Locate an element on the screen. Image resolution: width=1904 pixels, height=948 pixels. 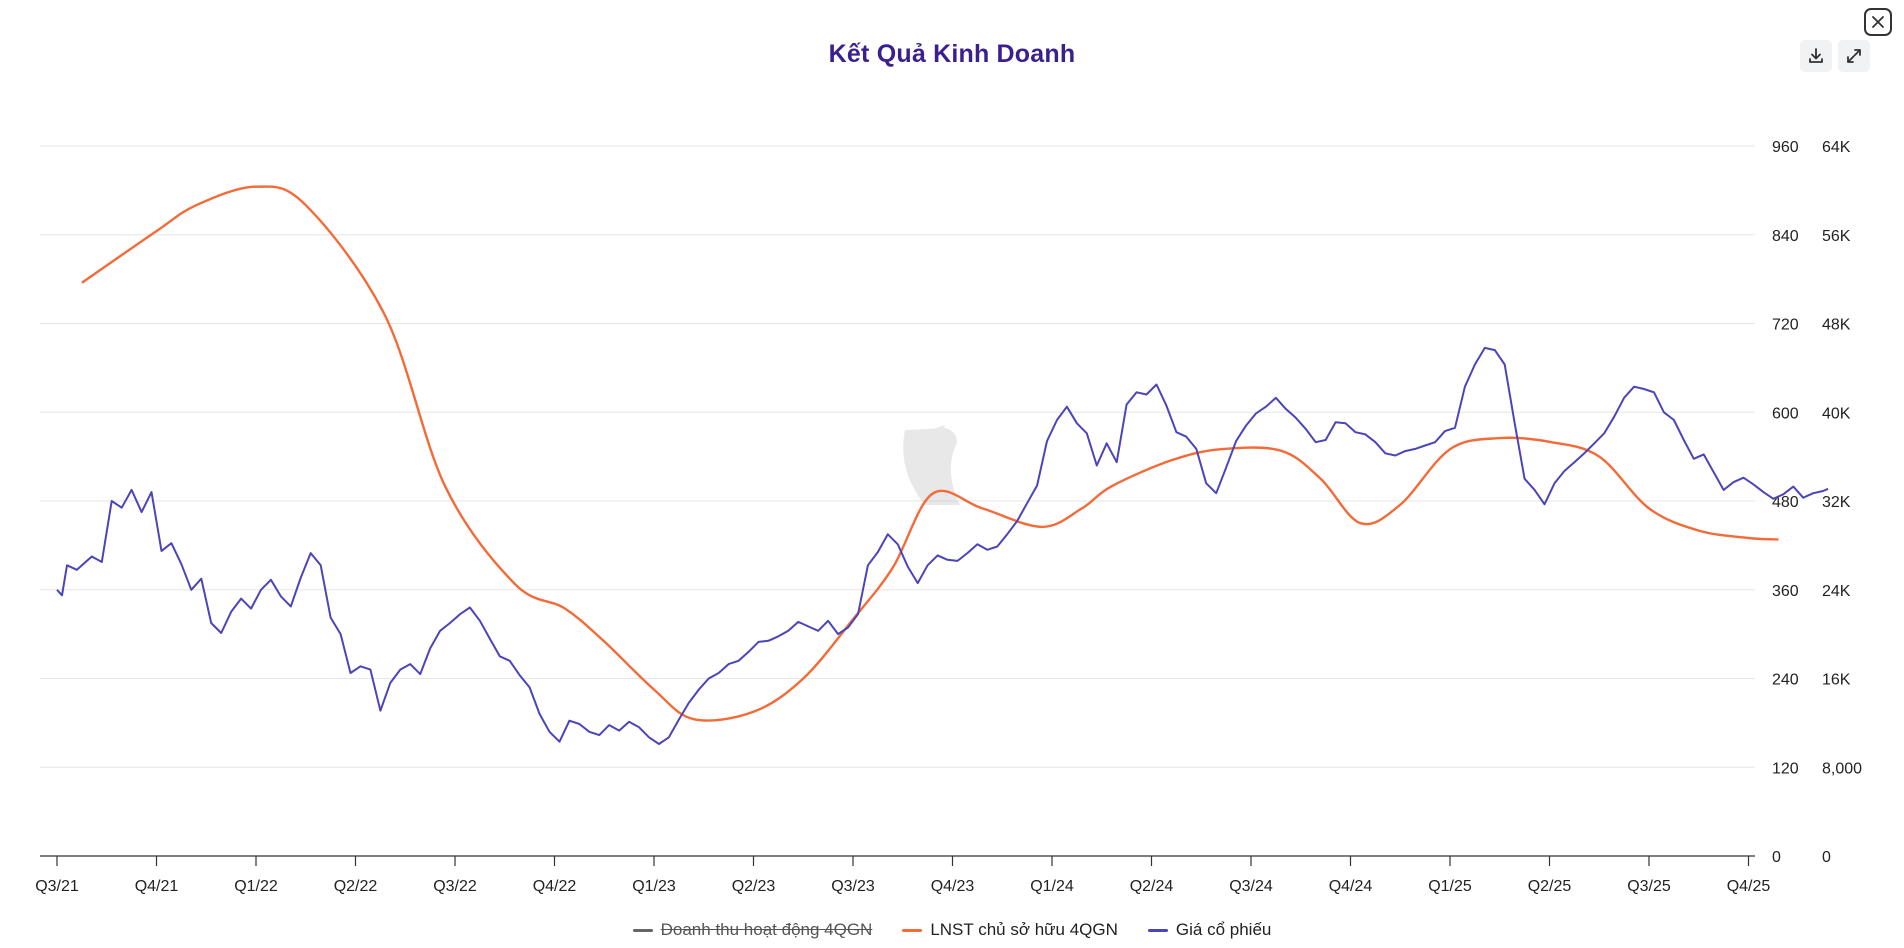
y-left-tick-label: 720 is located at coordinates (1785, 325).